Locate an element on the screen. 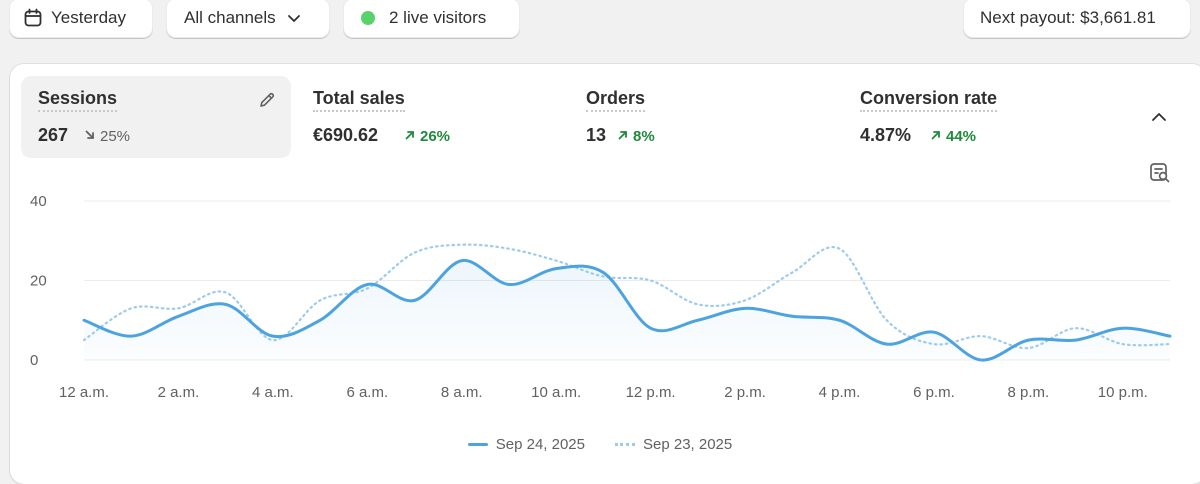  x-tick-label: 2 a.m. is located at coordinates (179, 392).